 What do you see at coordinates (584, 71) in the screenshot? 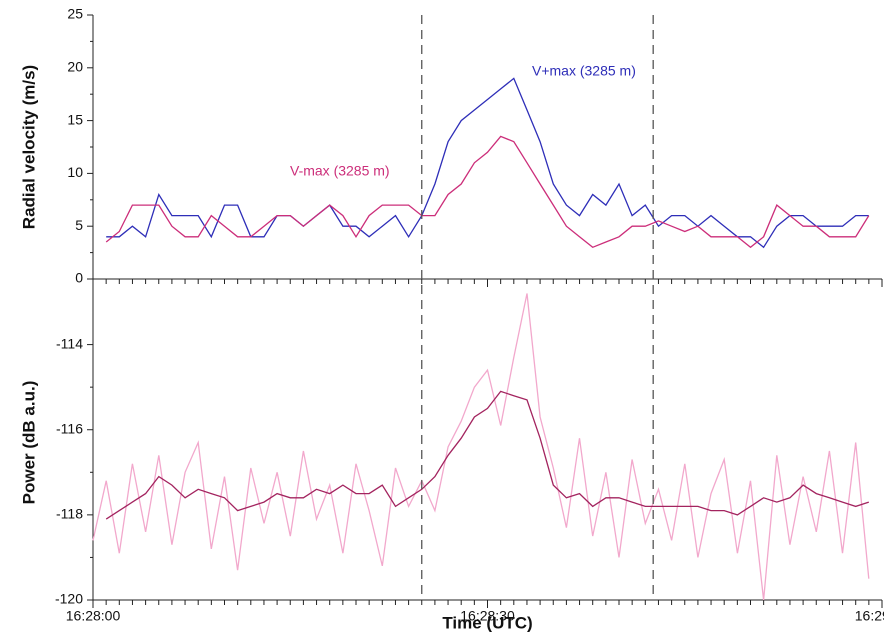
I see `series-annotation: V+max (3285 m)` at bounding box center [584, 71].